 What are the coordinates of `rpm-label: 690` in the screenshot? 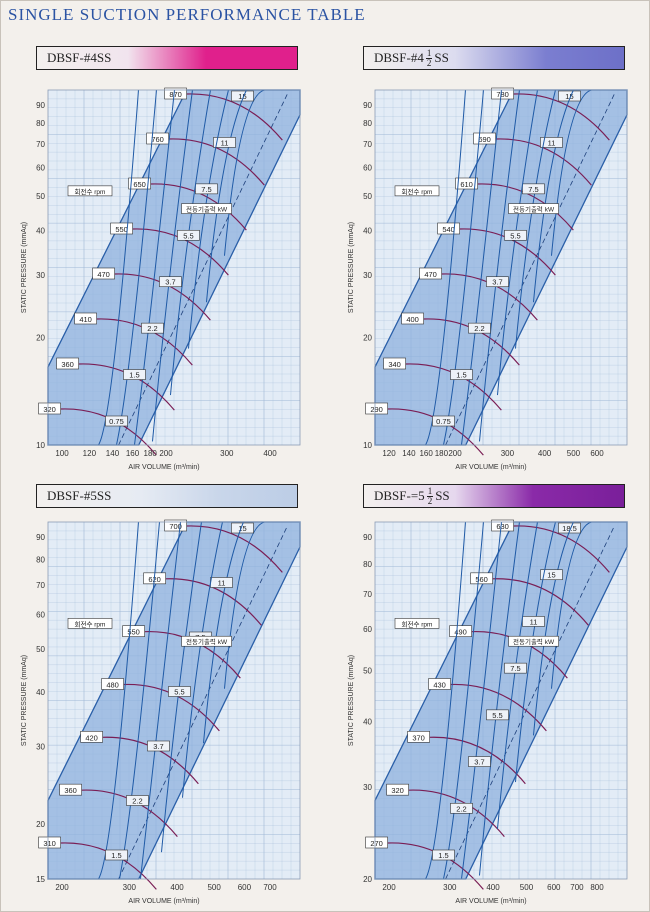 It's located at (484, 139).